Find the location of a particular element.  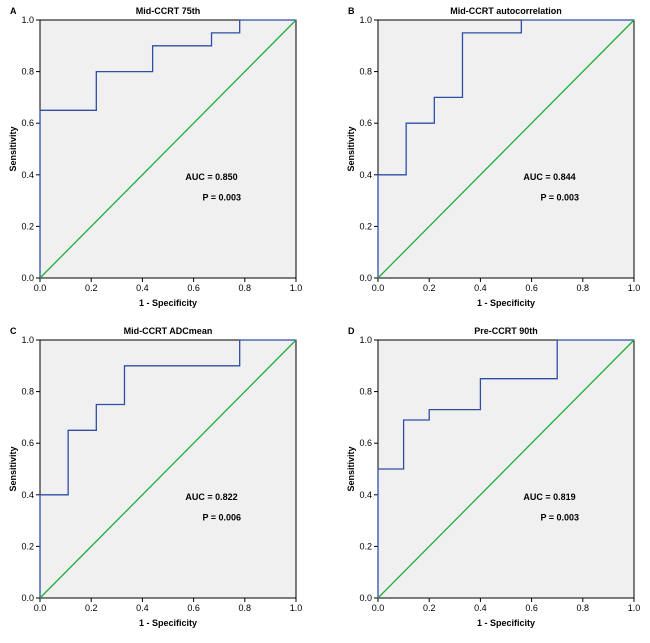

annotation: AUC = 0.844 is located at coordinates (549, 177).